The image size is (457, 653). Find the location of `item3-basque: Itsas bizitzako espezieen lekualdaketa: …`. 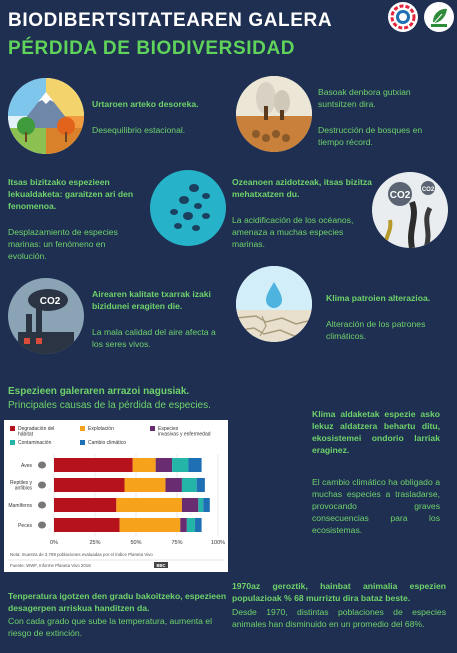

item3-basque: Itsas bizitzako espezieen lekualdaketa: … is located at coordinates (71, 194).